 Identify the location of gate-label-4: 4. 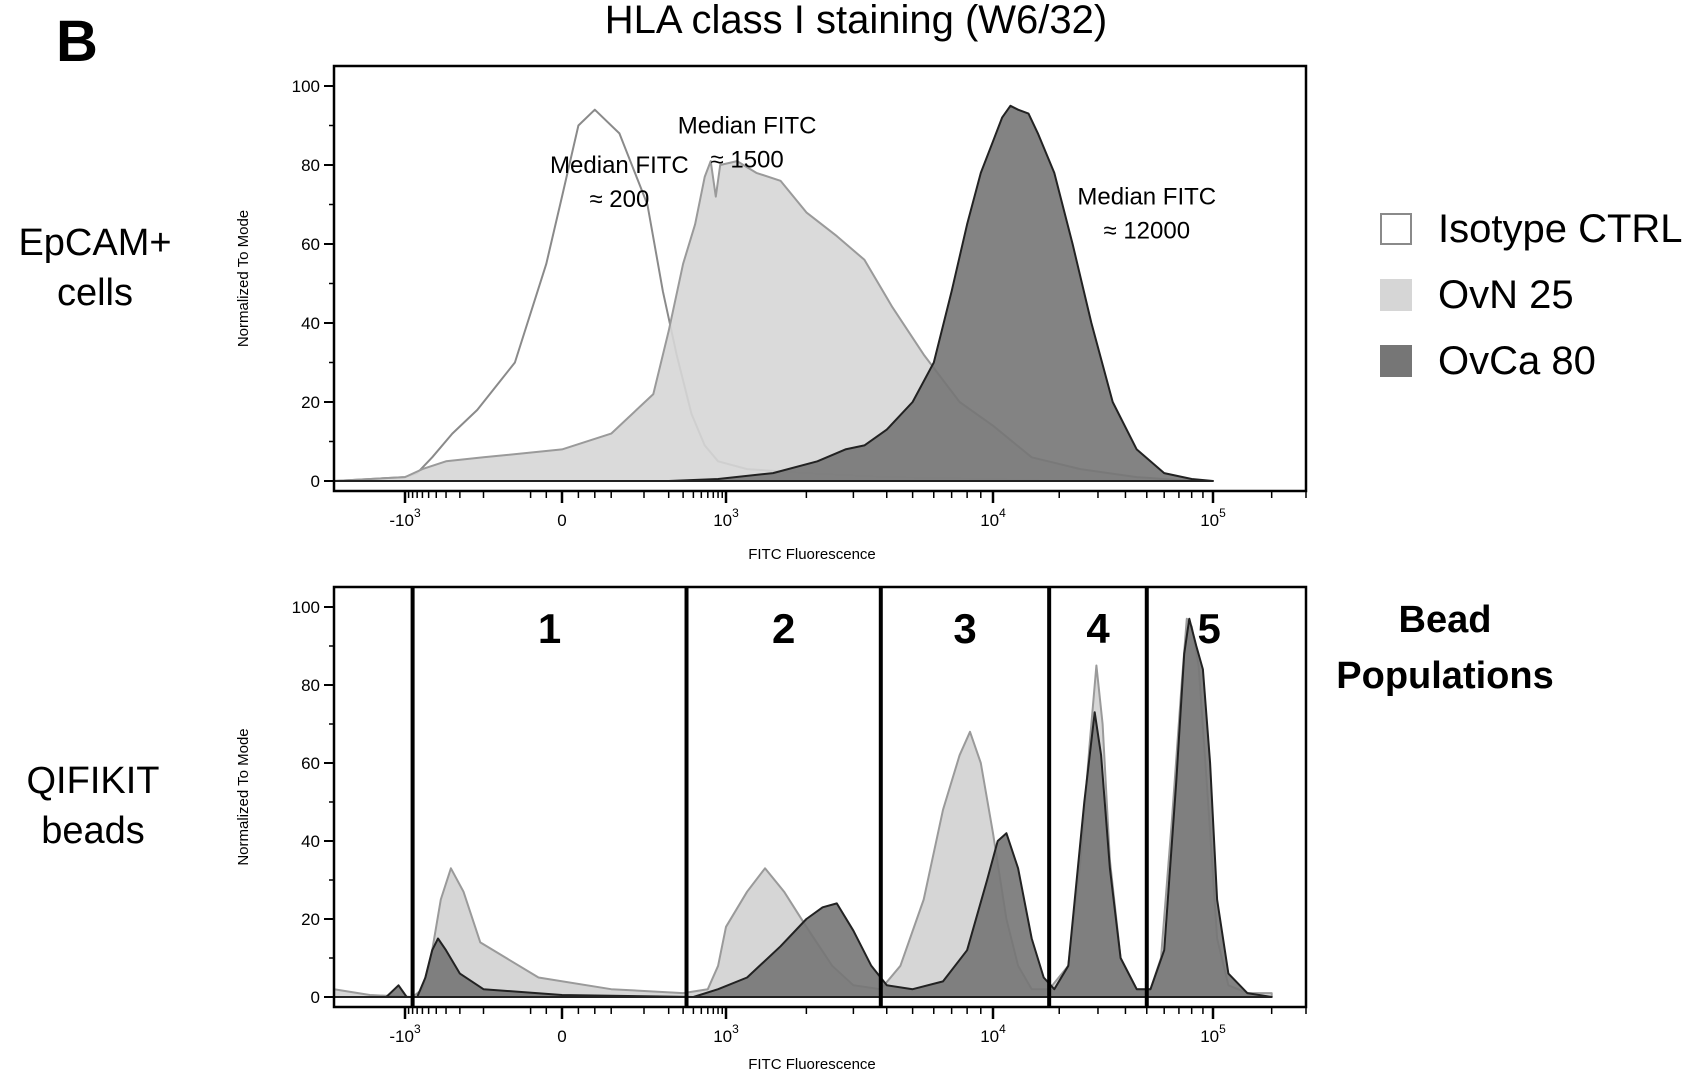
(1098, 628).